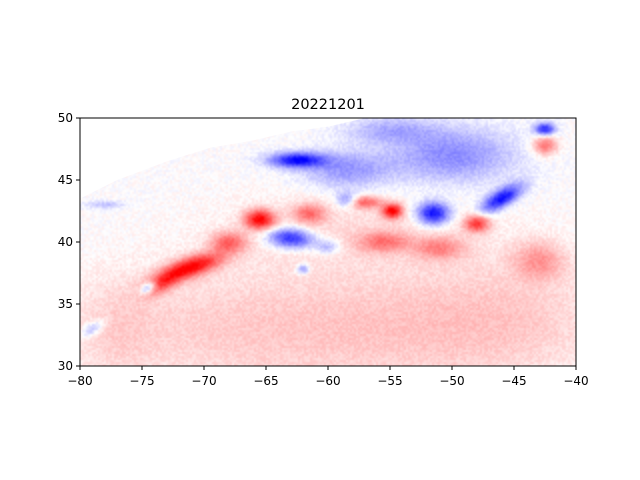 The height and width of the screenshot is (480, 640). What do you see at coordinates (327, 381) in the screenshot?
I see `x-tick-label: −60` at bounding box center [327, 381].